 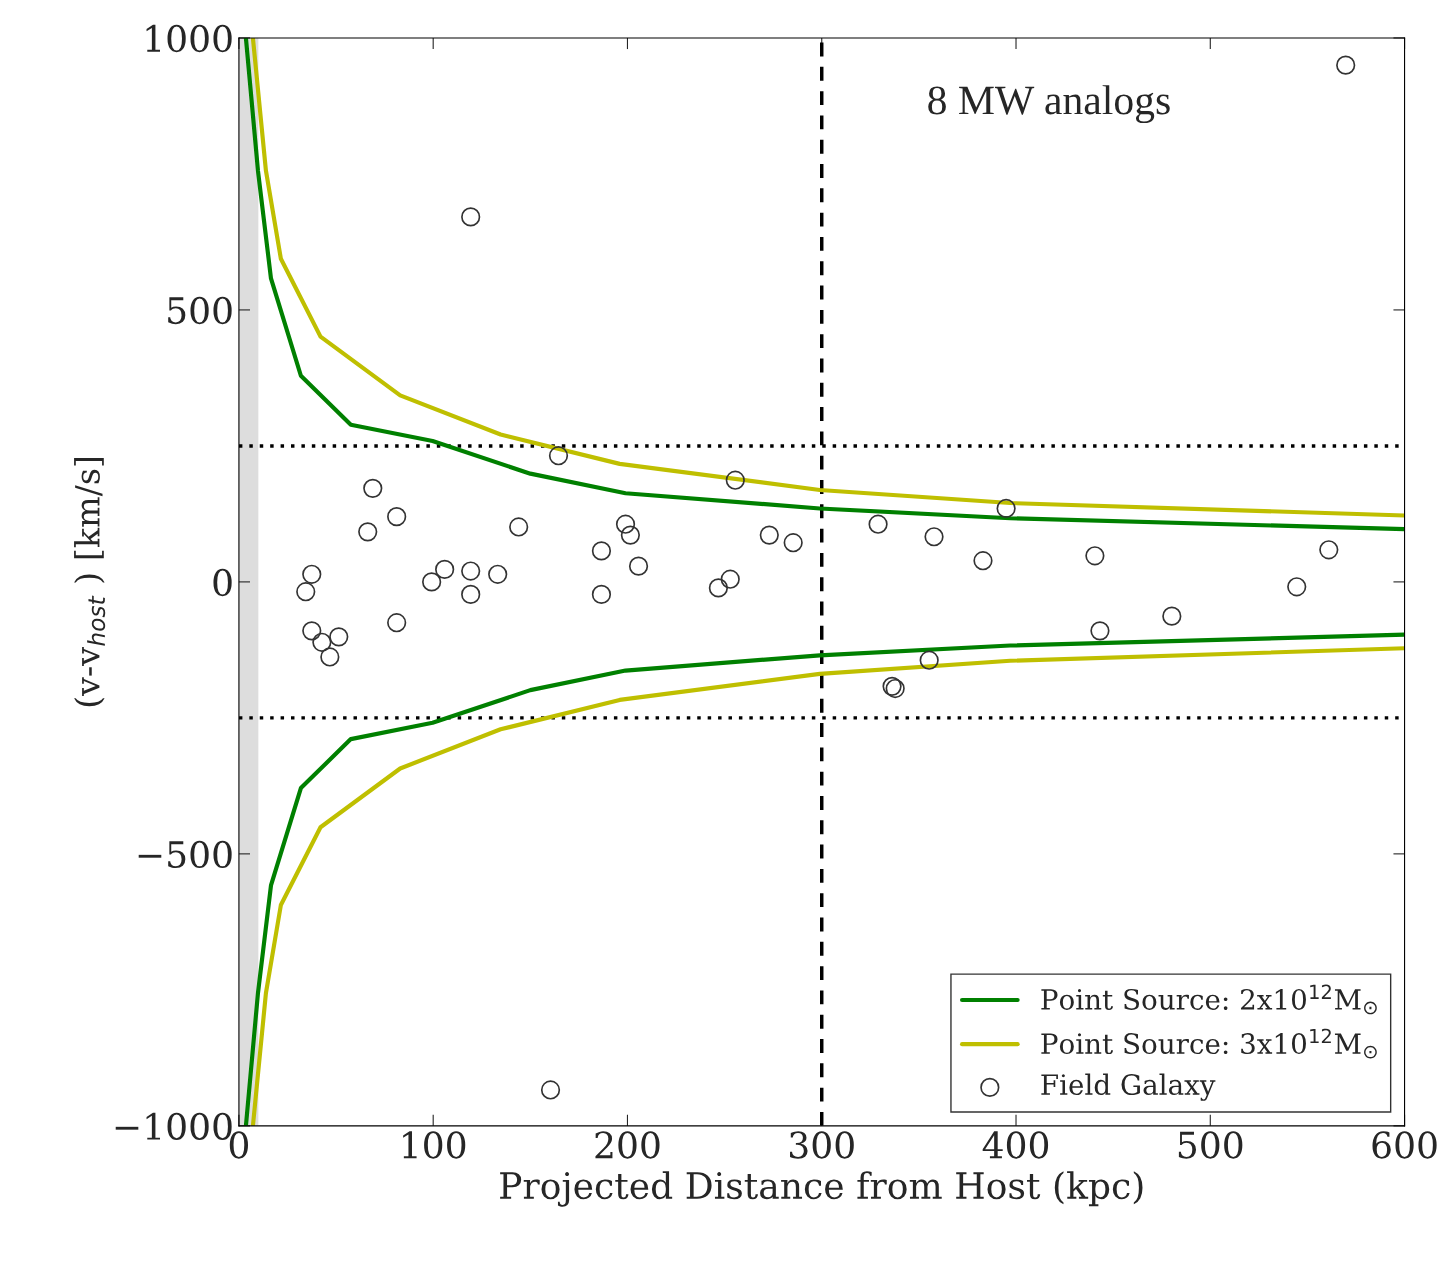 I want to click on y-axis-title: (v-v$_{host}$ ) [km/s], so click(x=90, y=582).